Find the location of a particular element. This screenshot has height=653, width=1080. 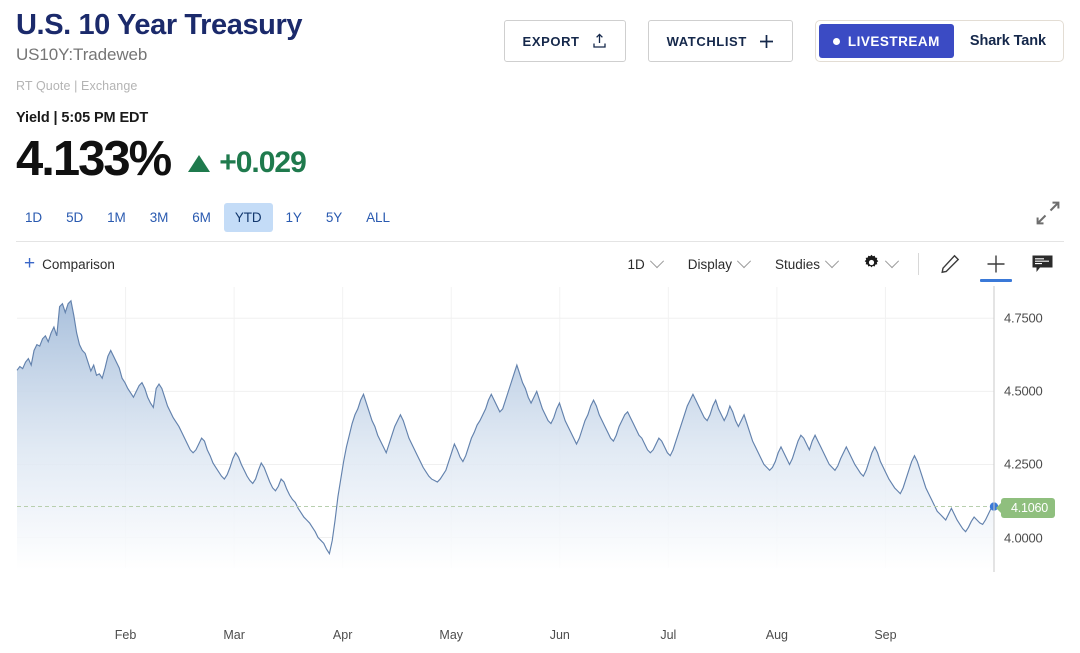

x-axis-tick: Feb is located at coordinates (125, 635).